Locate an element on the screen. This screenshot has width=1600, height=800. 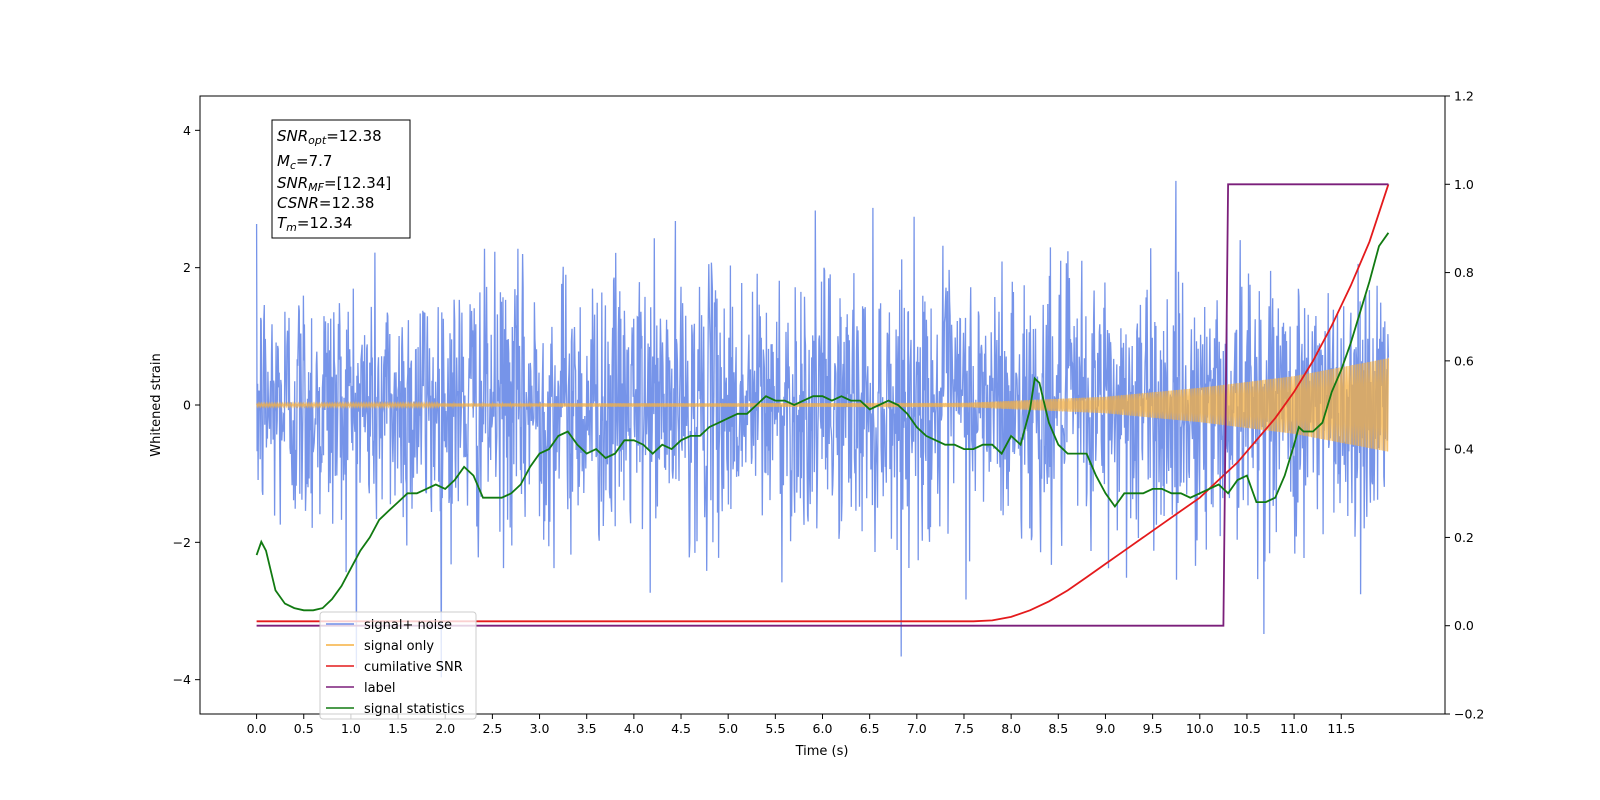
x-tick-label: 10.0 is located at coordinates (1200, 728).